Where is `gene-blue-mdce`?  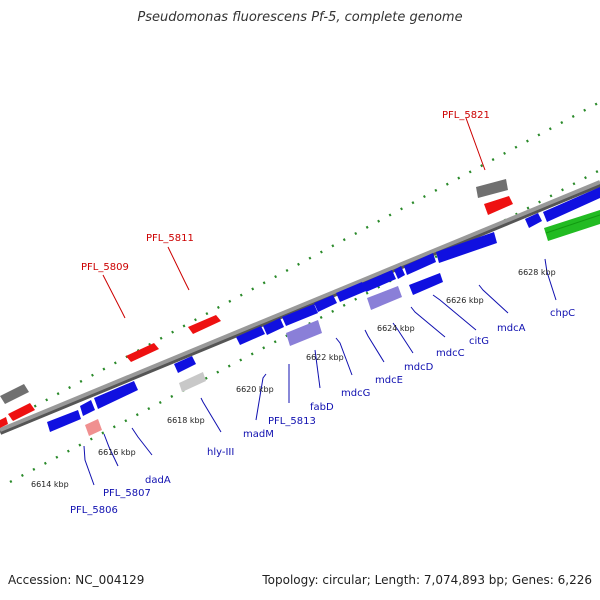 gene-blue-mdce is located at coordinates (351, 292).